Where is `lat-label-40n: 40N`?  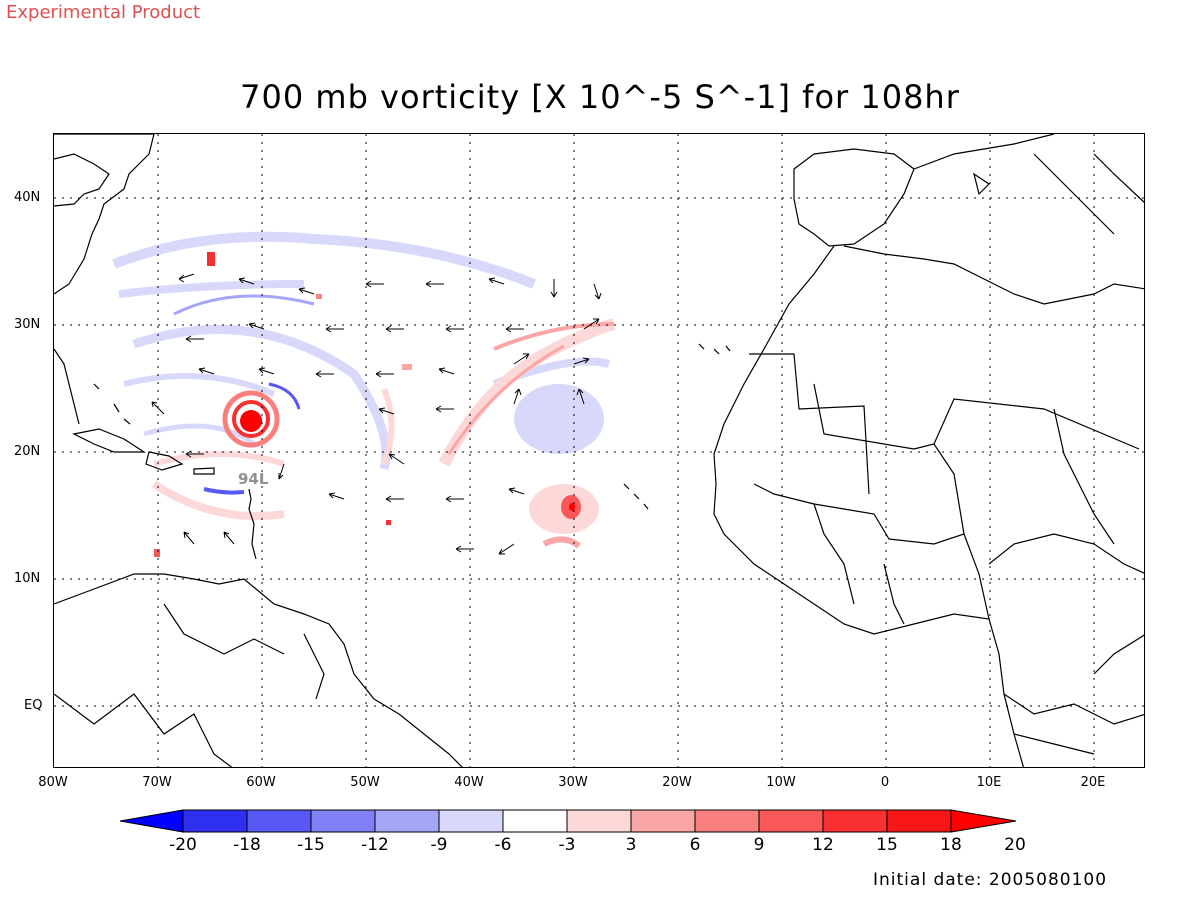 lat-label-40n: 40N is located at coordinates (27, 197).